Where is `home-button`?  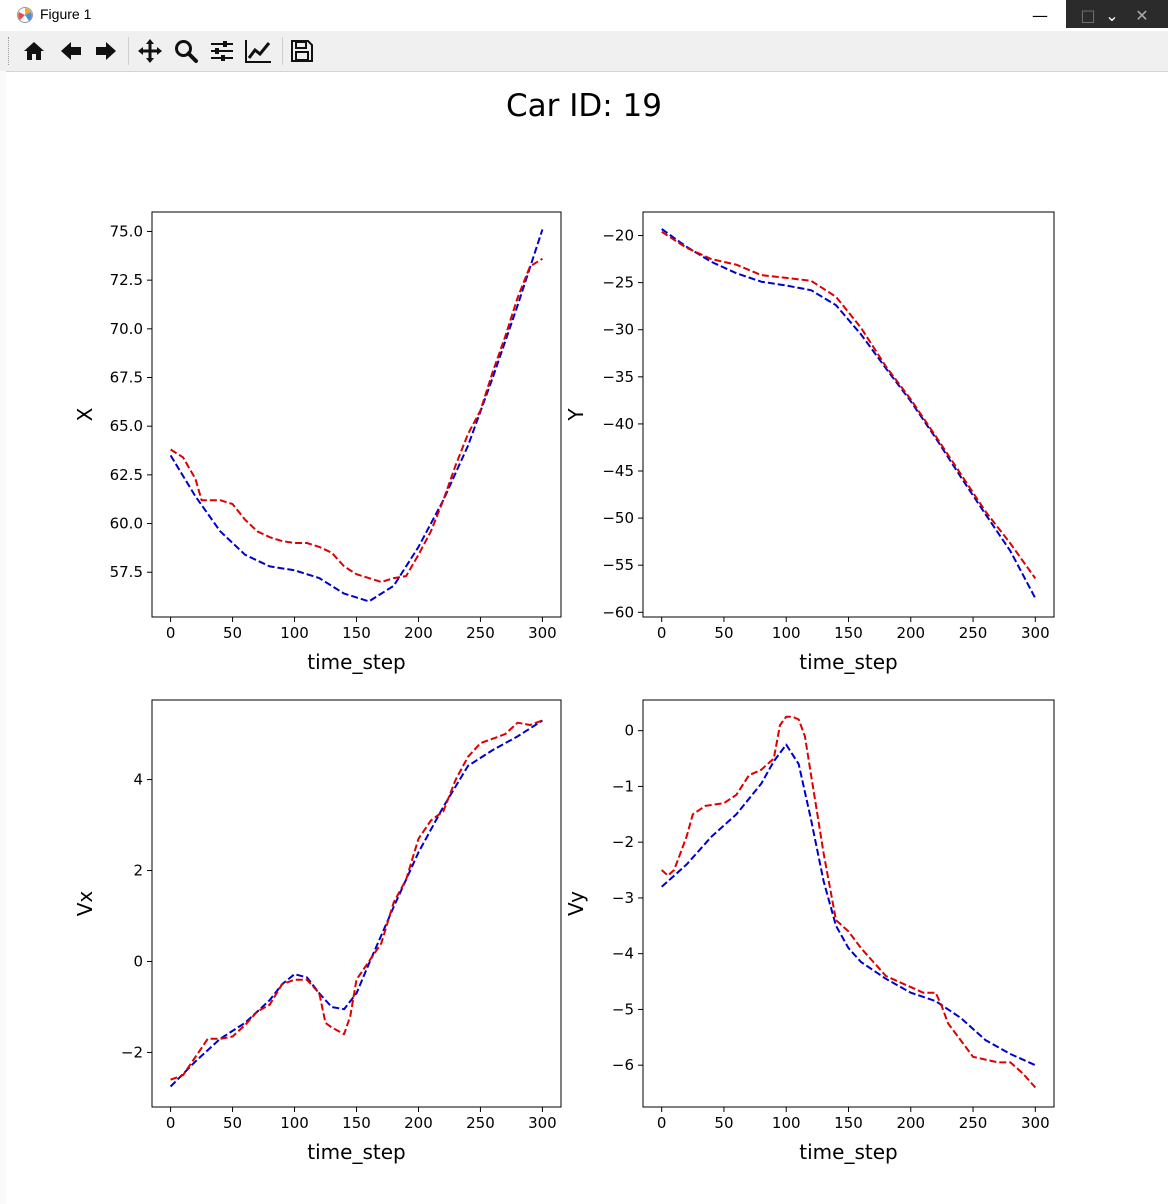
home-button is located at coordinates (34, 51).